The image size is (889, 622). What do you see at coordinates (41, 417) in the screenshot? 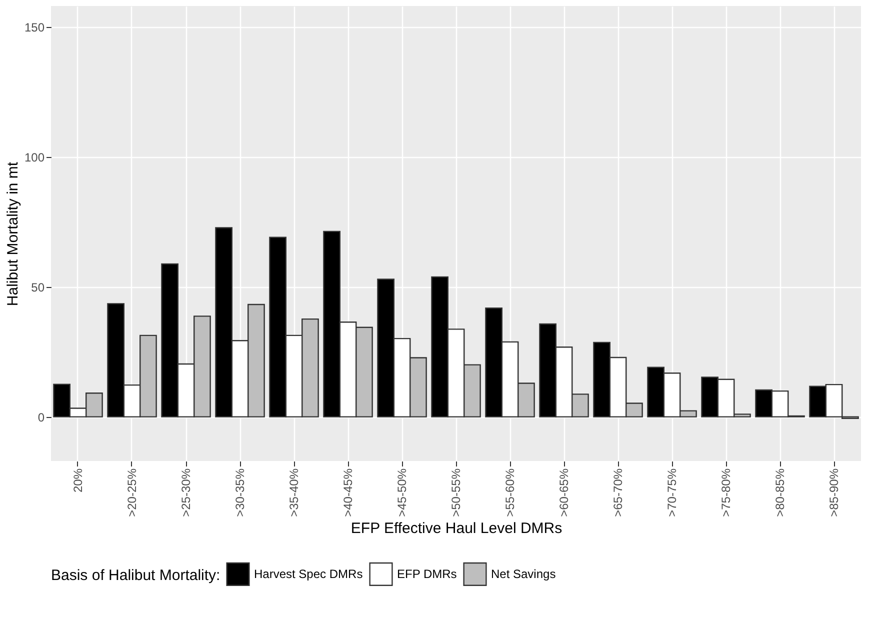
I see `y-tick-label: 0` at bounding box center [41, 417].